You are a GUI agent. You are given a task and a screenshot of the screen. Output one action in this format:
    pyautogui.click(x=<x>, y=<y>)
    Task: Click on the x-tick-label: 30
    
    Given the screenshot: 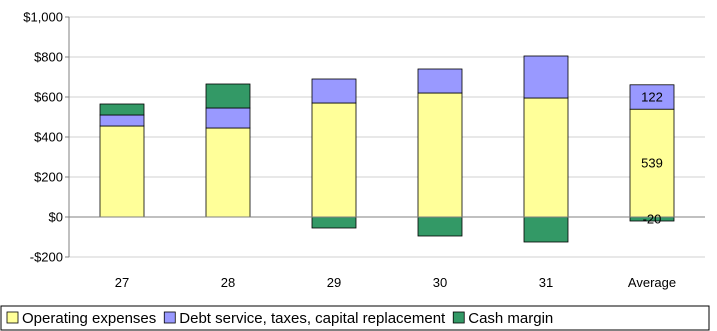 What is the action you would take?
    pyautogui.click(x=440, y=282)
    